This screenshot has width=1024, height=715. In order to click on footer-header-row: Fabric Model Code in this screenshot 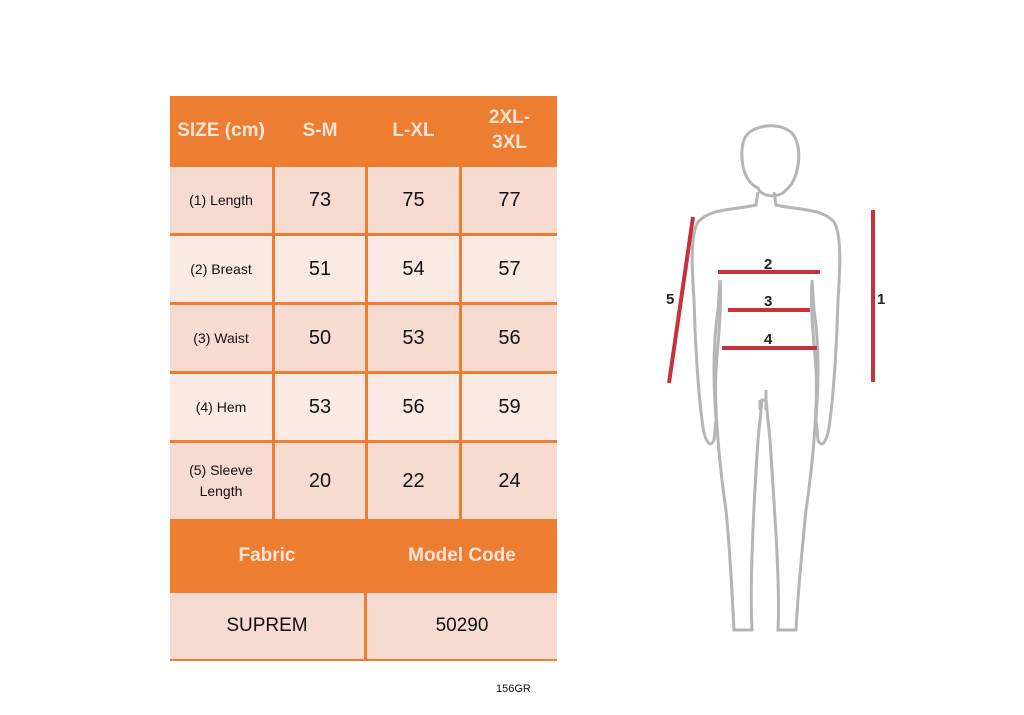, I will do `click(363, 557)`.